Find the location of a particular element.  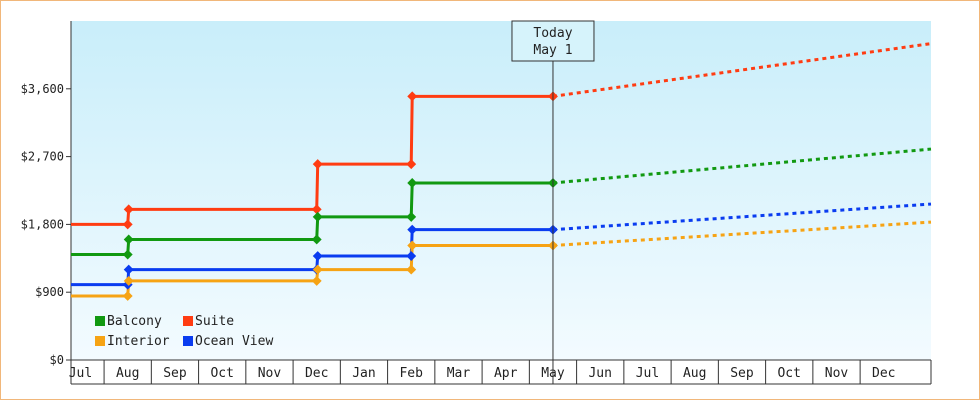

ocean-view-forecast-line is located at coordinates (742, 217).